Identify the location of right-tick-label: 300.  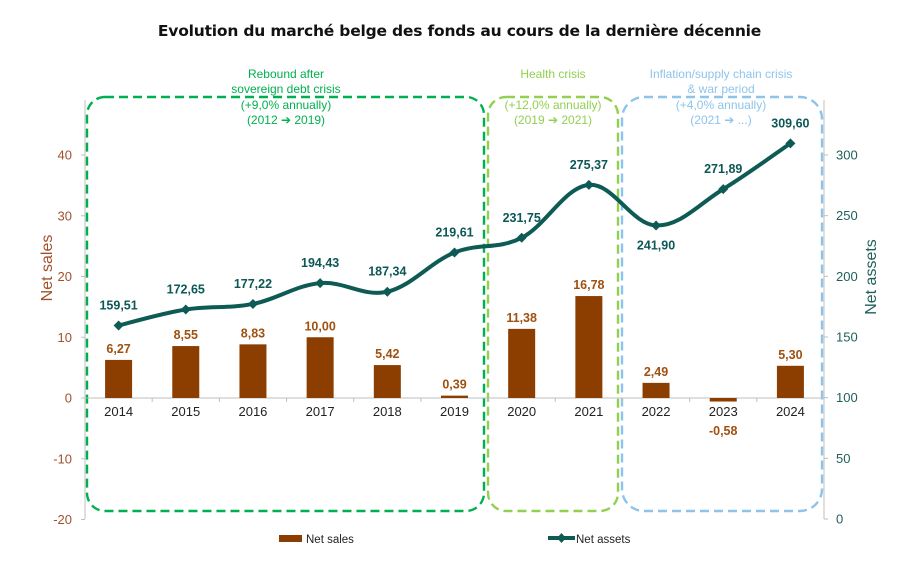
(847, 155).